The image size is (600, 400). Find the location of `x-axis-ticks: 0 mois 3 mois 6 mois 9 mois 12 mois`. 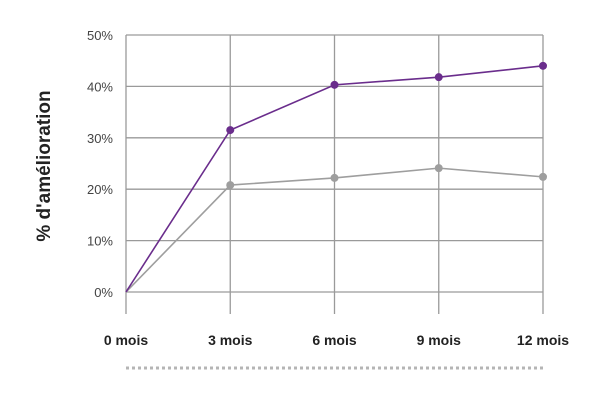

x-axis-ticks: 0 mois 3 mois 6 mois 9 mois 12 mois is located at coordinates (336, 340).